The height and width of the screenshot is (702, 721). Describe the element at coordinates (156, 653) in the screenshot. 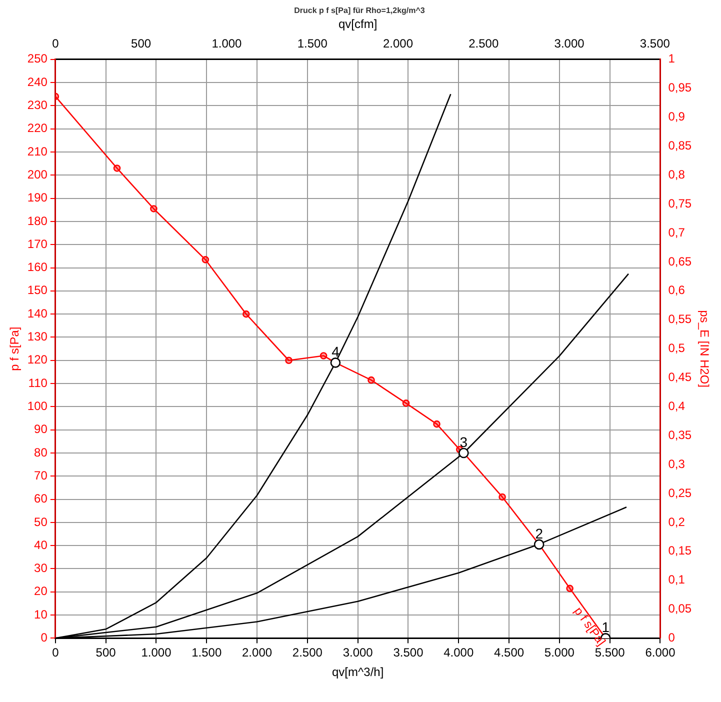

I see `x-tick-label: 1.000` at that location.